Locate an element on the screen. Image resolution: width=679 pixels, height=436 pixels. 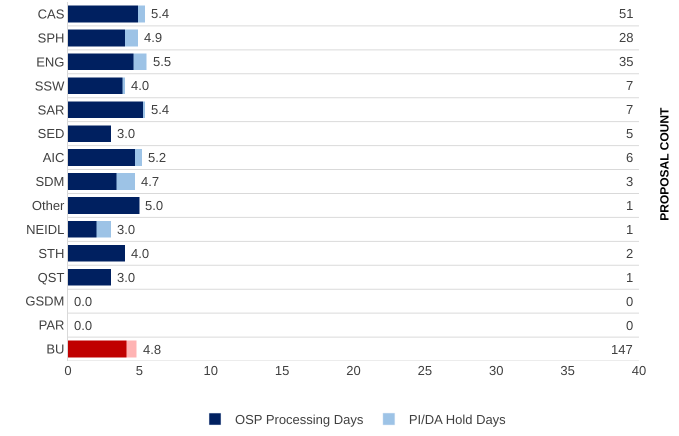
annotation: 2 is located at coordinates (630, 253).